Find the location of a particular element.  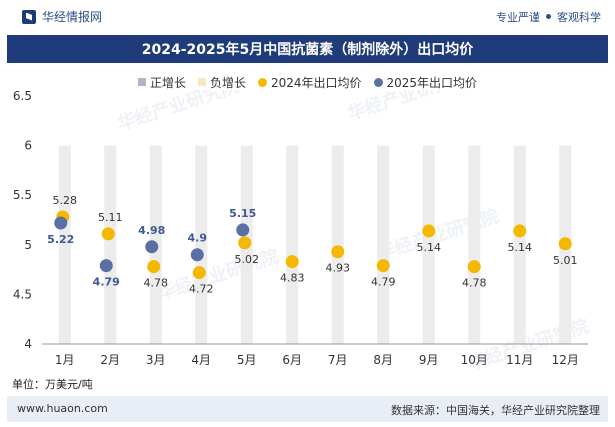

data-label-2024: 4.93 is located at coordinates (338, 268).